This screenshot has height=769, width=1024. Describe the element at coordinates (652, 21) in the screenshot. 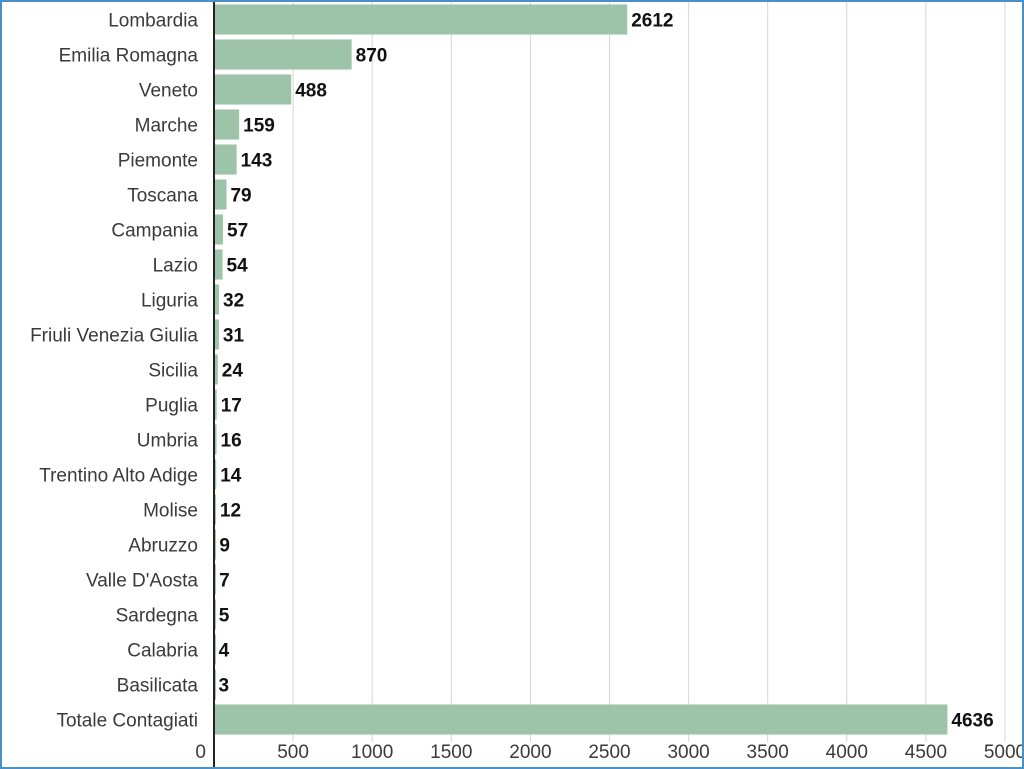

I see `data-label: 2612` at that location.